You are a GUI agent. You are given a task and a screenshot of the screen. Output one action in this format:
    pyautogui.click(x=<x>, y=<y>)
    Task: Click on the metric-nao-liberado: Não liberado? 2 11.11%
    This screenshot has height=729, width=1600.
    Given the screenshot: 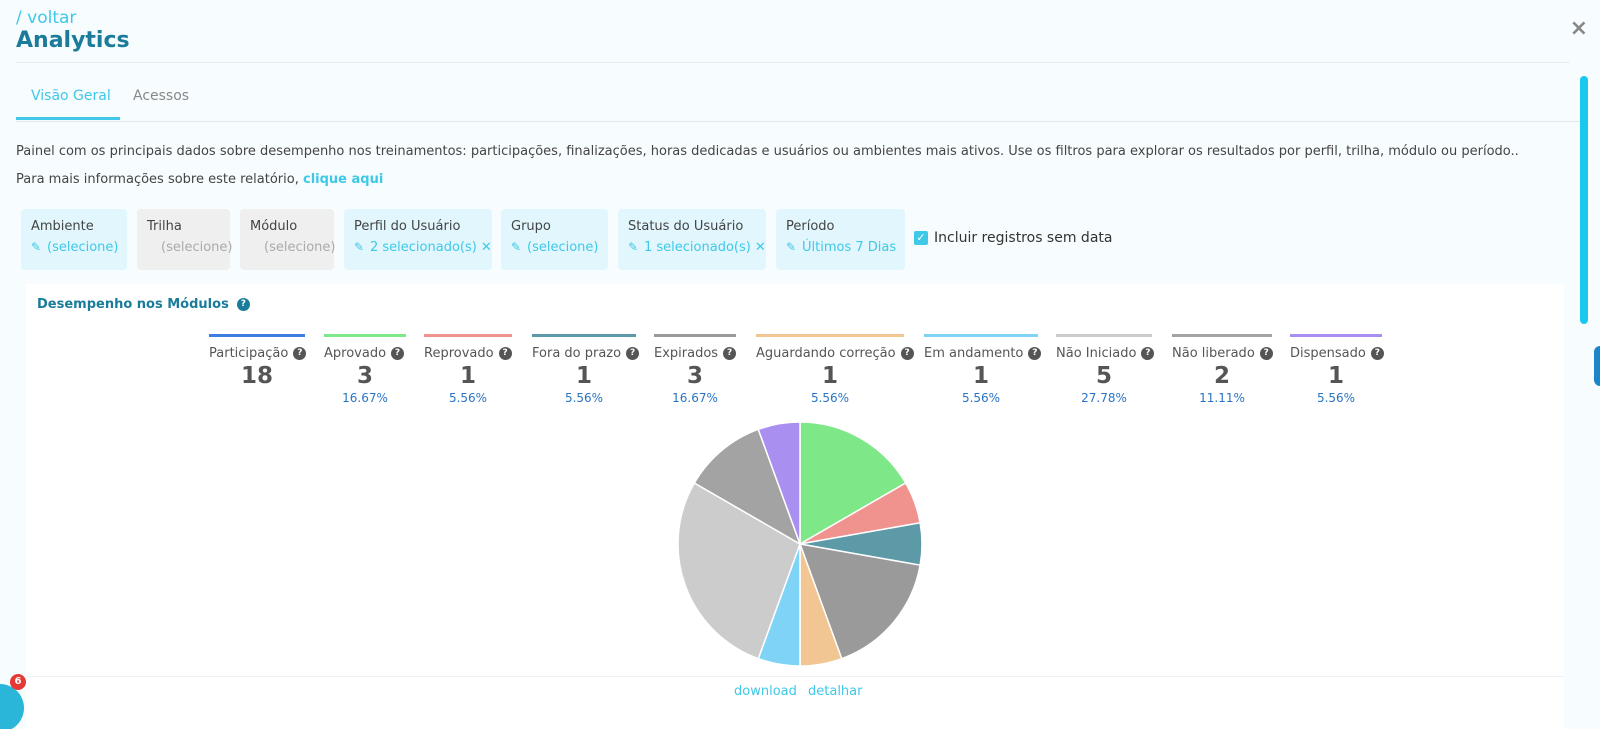 What is the action you would take?
    pyautogui.click(x=1222, y=369)
    